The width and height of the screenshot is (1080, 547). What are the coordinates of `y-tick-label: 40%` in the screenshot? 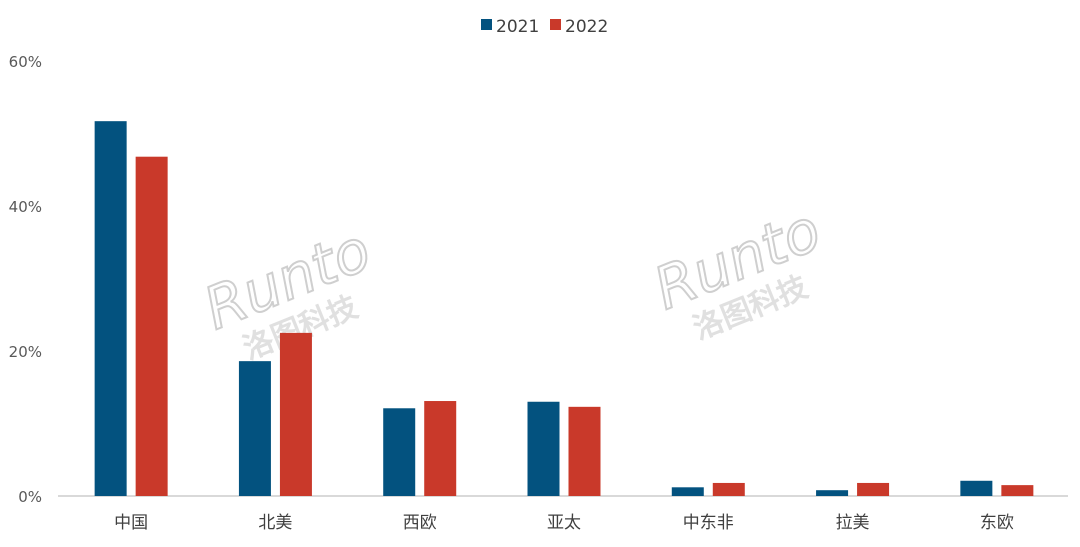 It's located at (25, 207).